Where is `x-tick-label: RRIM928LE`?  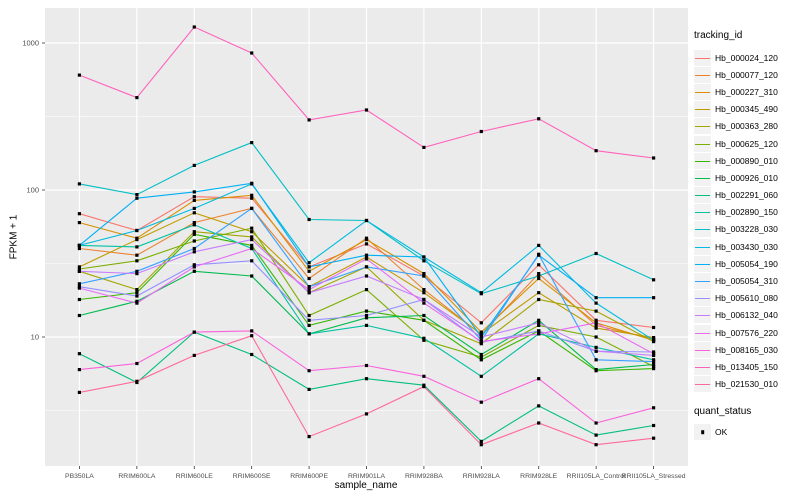
x-tick-label: RRIM928LE is located at coordinates (538, 476).